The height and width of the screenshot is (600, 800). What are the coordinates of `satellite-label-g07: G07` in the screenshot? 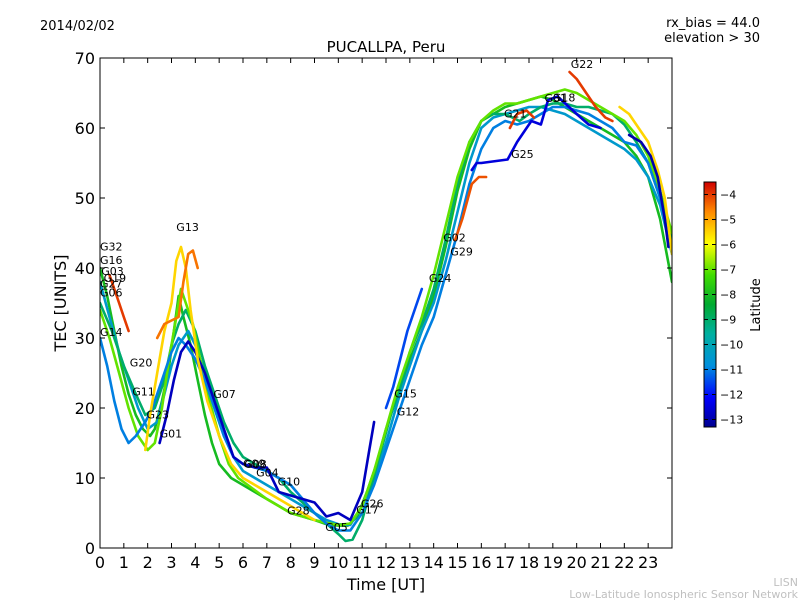 It's located at (224, 394).